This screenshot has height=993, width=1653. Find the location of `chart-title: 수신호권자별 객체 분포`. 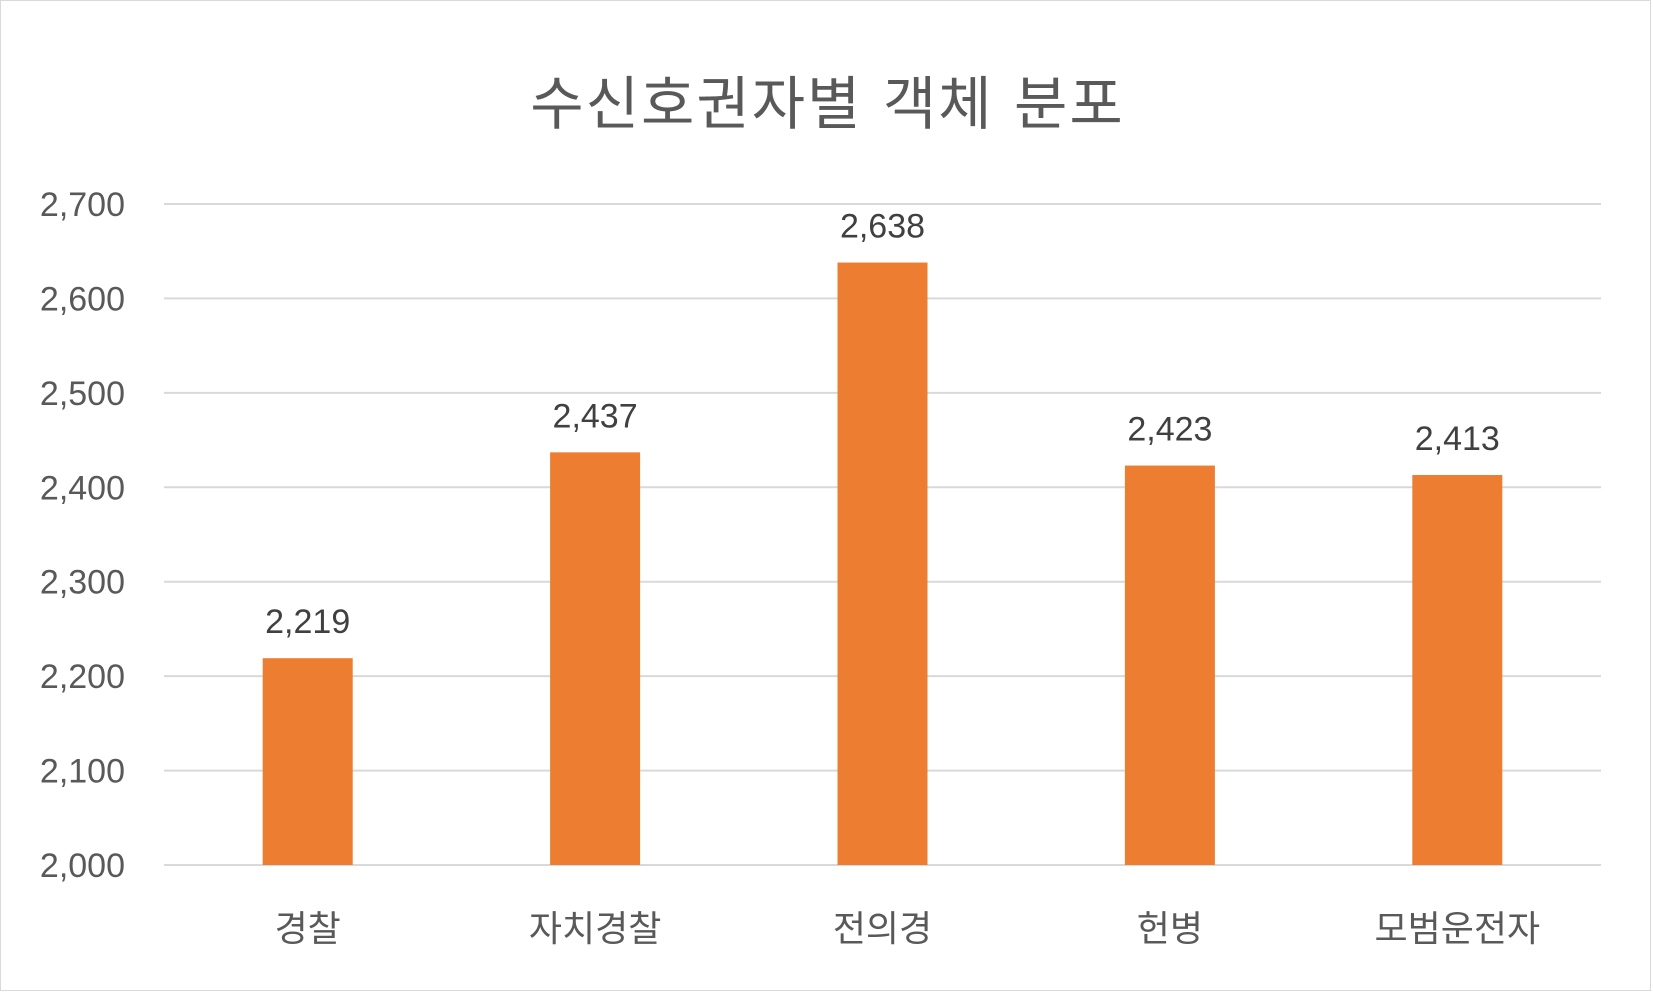

chart-title: 수신호권자별 객체 분포 is located at coordinates (827, 104).